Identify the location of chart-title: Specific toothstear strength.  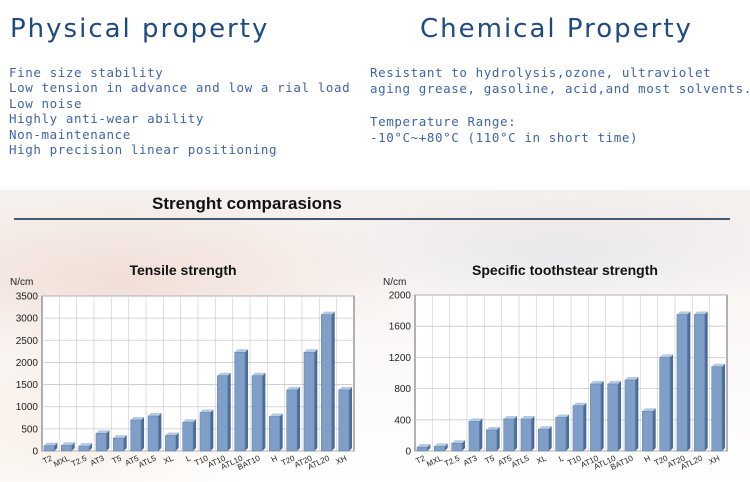
(565, 270).